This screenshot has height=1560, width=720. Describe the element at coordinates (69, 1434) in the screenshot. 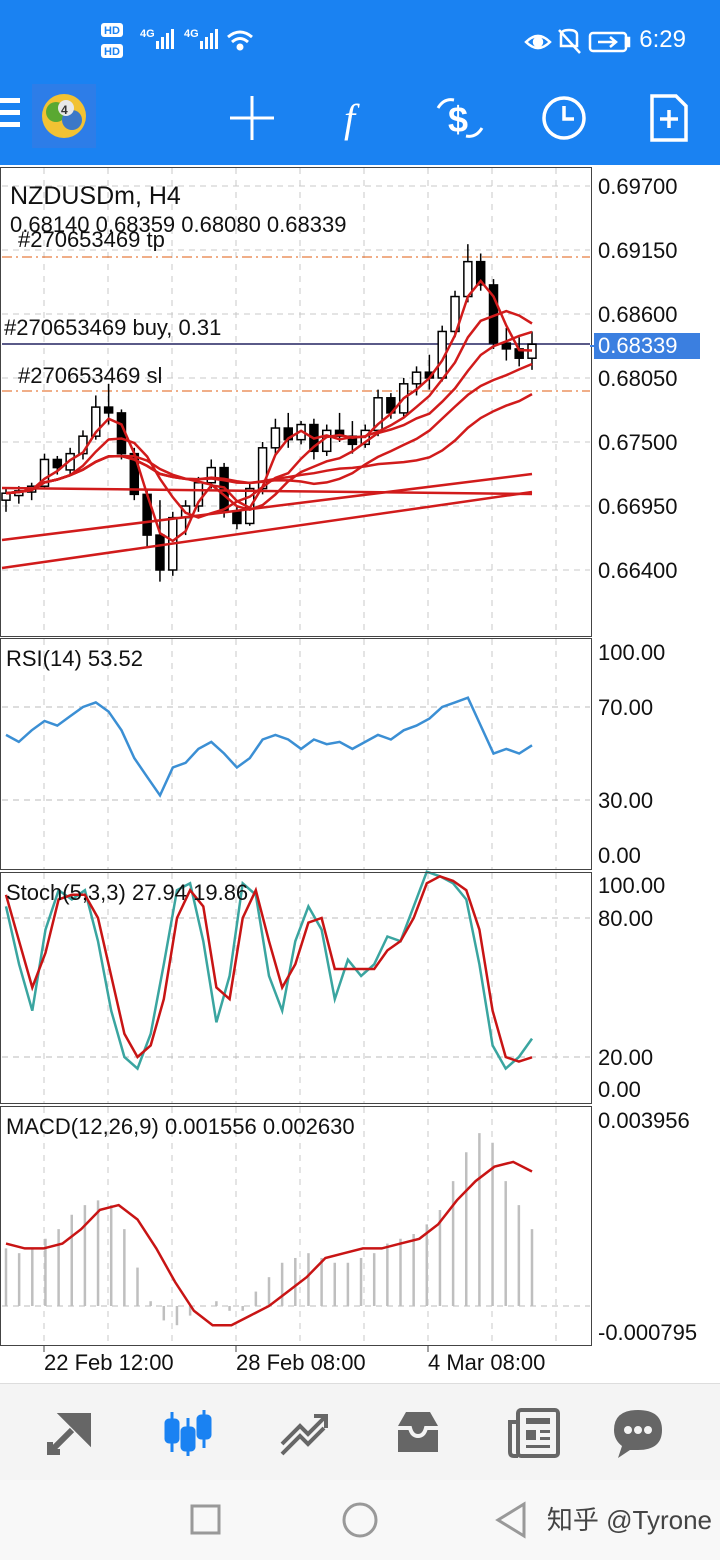

I see `quotes-icon` at that location.